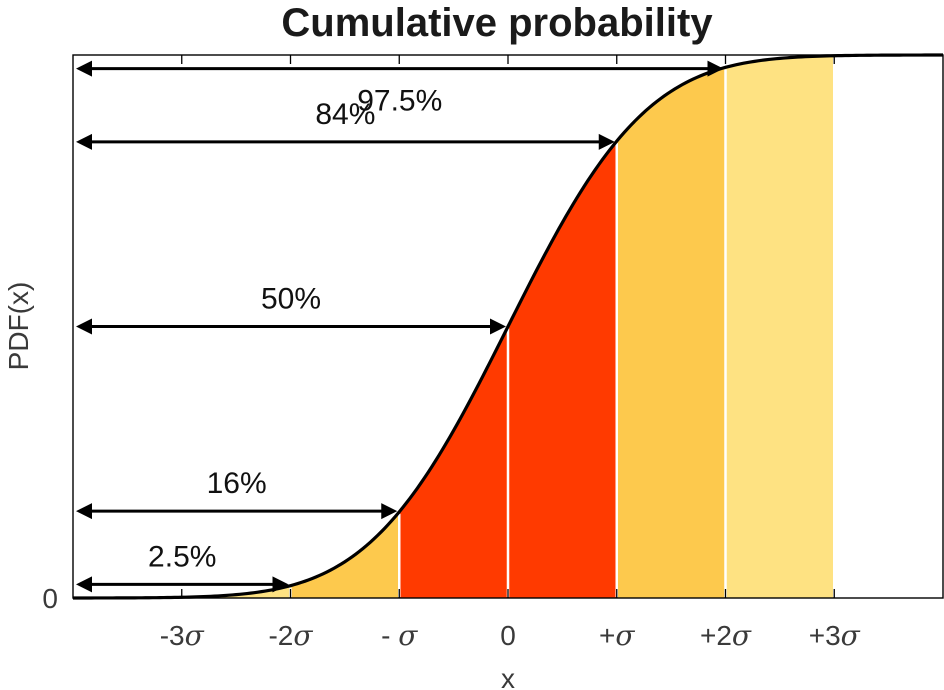 The width and height of the screenshot is (944, 690). I want to click on arrow-annotation-3: 50%, so click(291, 309).